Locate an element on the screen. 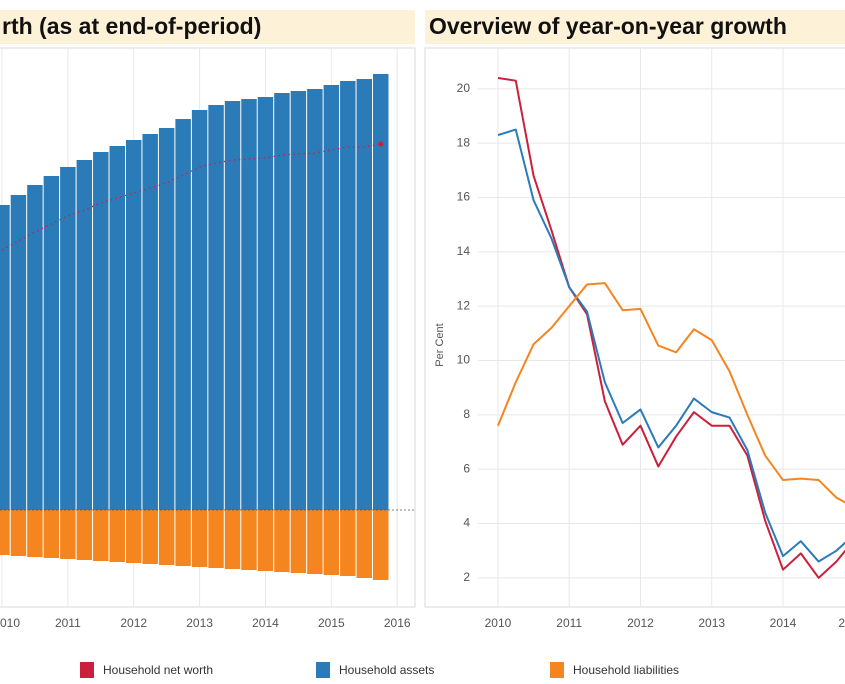  legend-label: Household assets is located at coordinates (386, 670).